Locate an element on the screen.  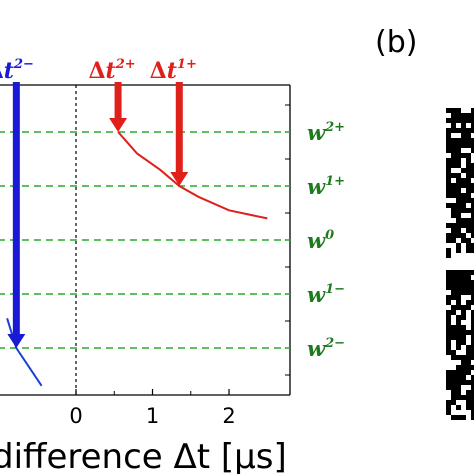
level-label: w2− is located at coordinates (326, 348).